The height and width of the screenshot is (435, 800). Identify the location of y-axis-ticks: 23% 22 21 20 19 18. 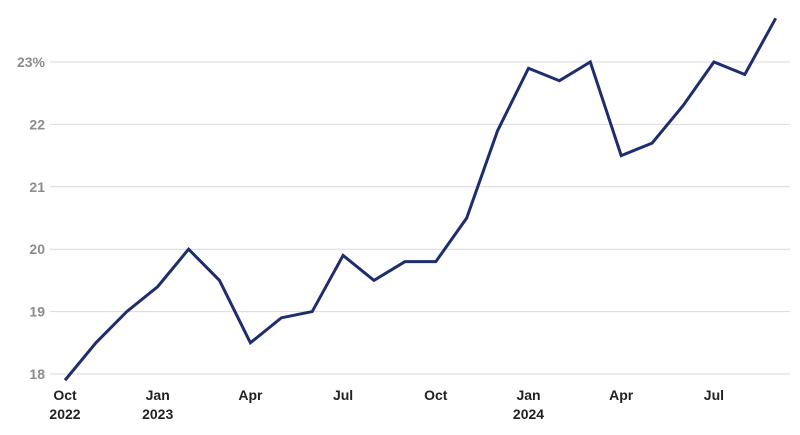
(31, 218).